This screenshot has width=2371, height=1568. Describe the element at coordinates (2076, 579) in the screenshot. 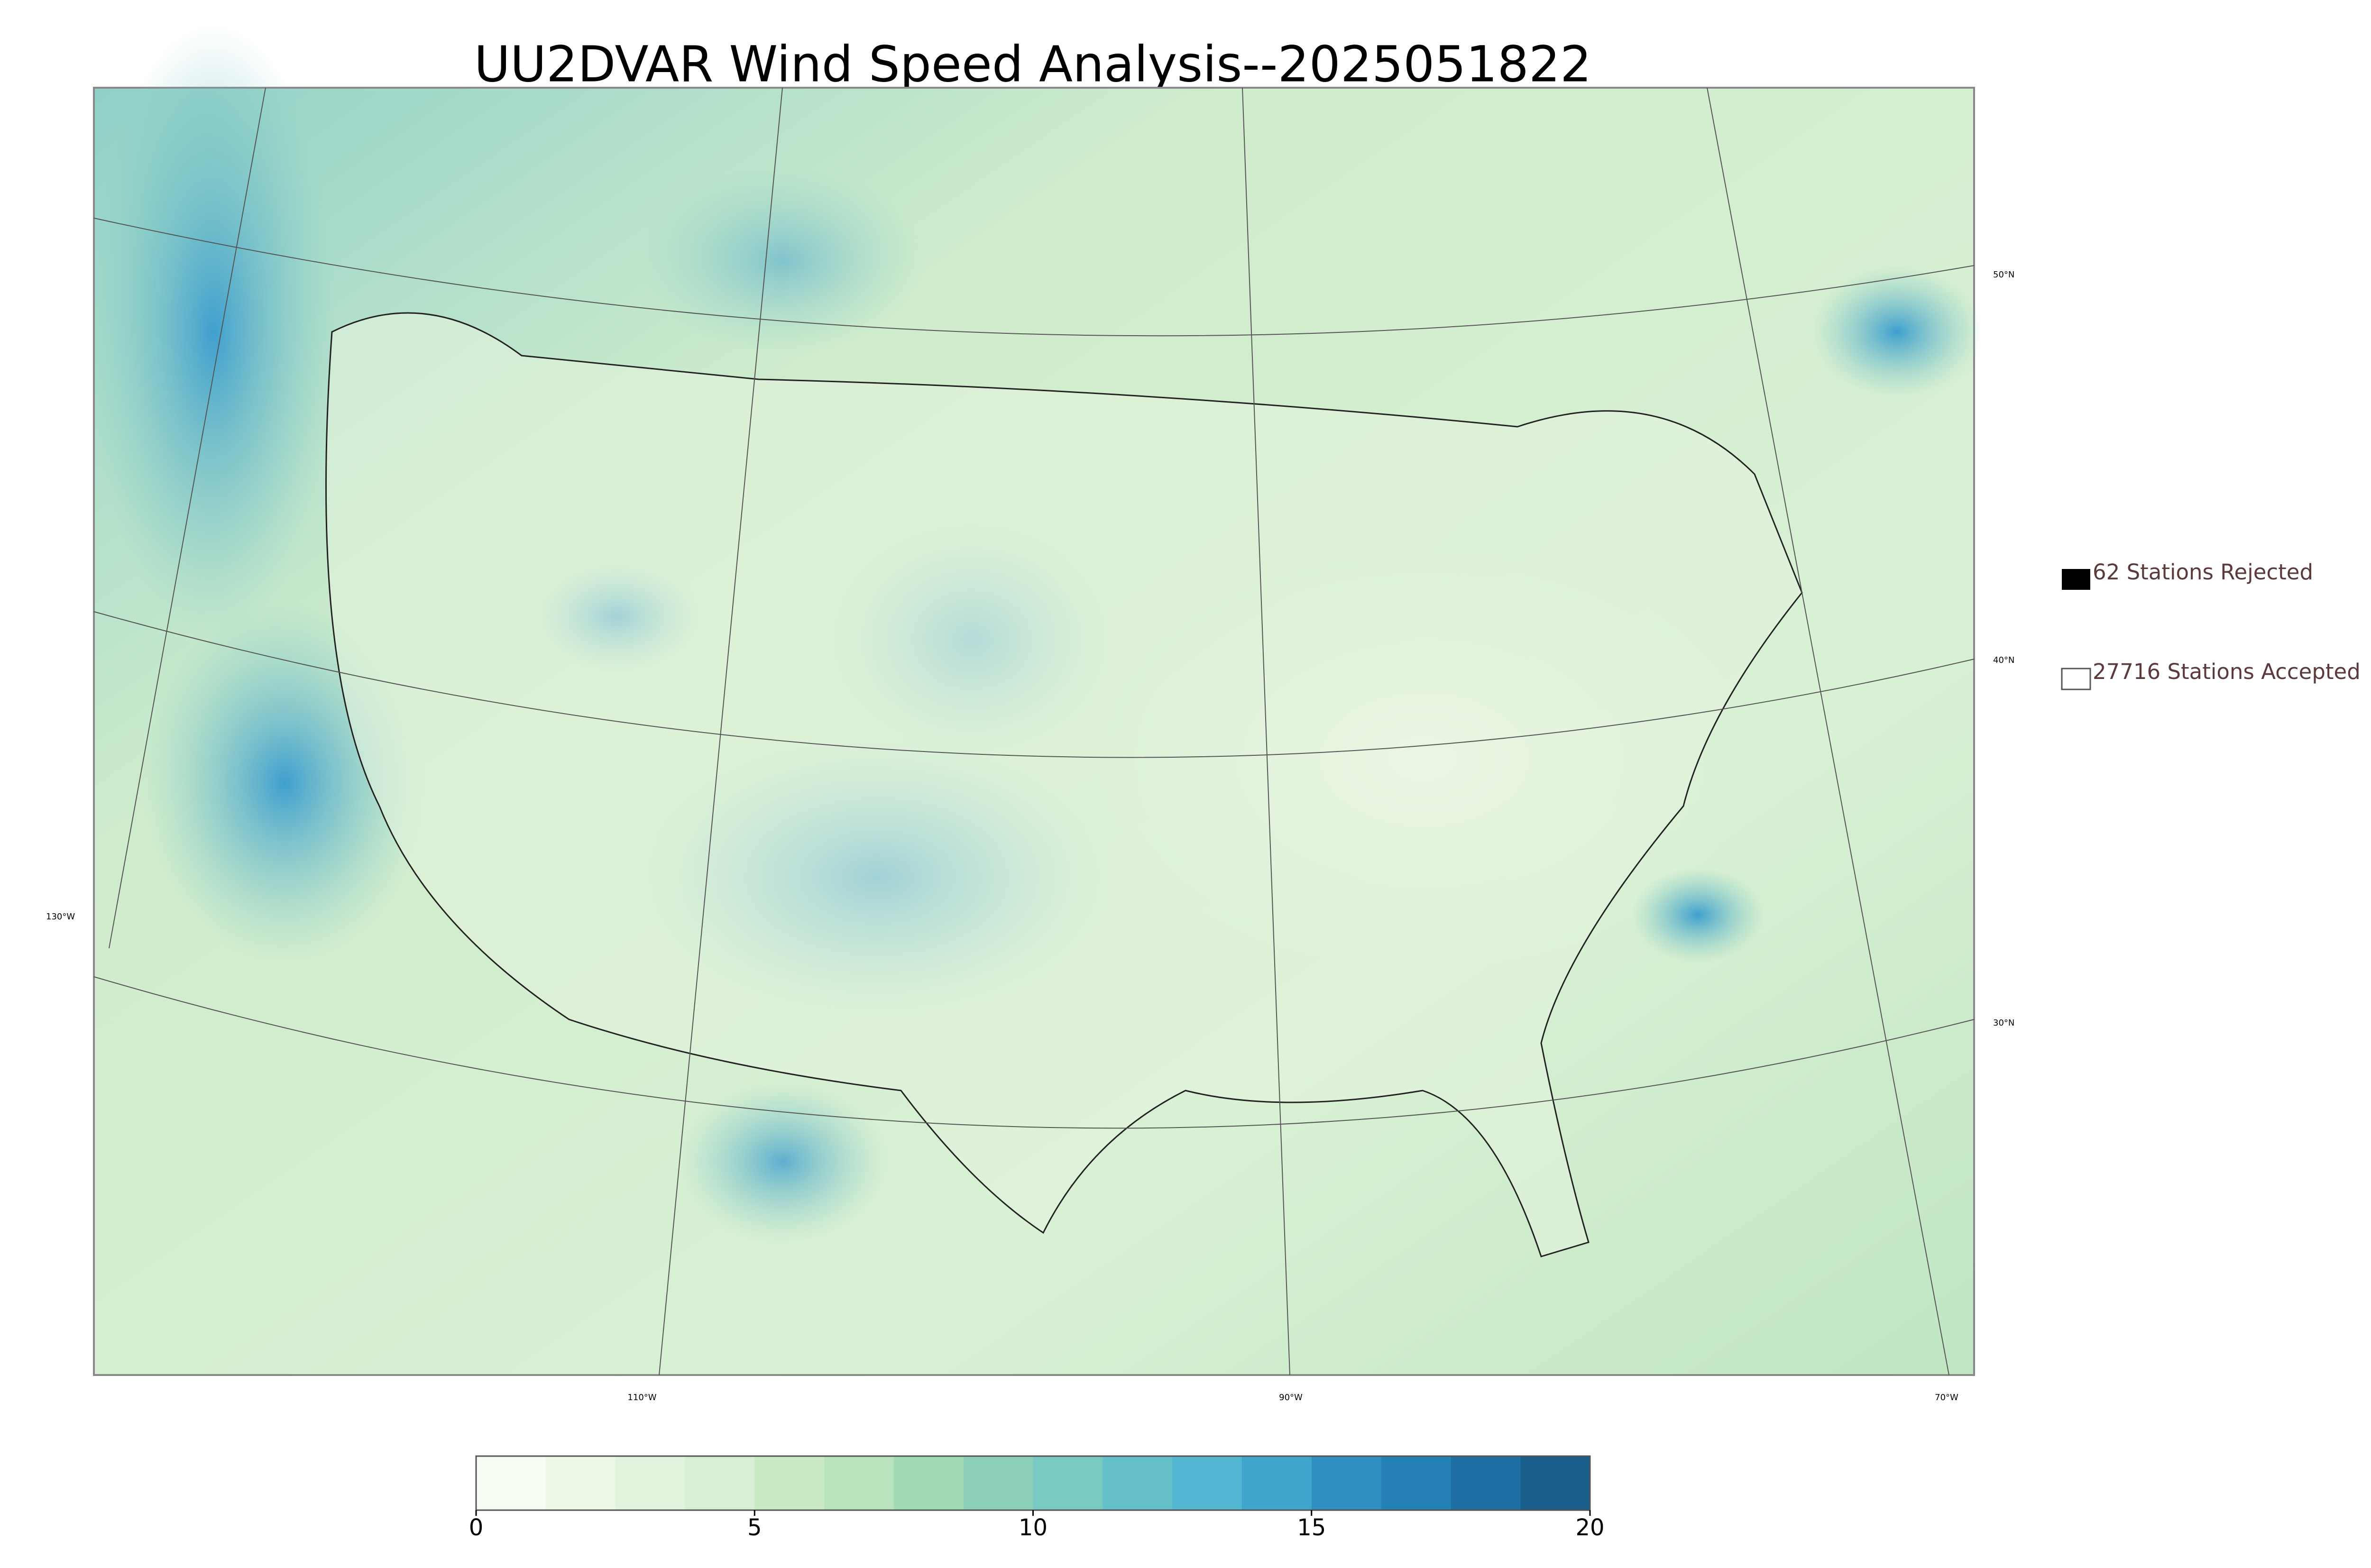

I see `legend-marker-rejected` at that location.